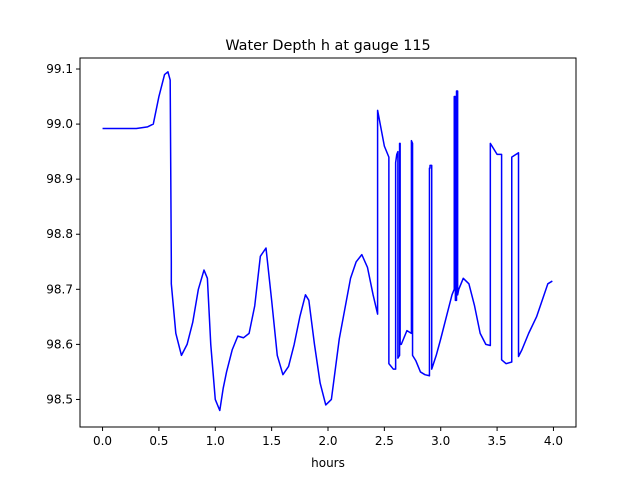 The width and height of the screenshot is (640, 480). What do you see at coordinates (497, 441) in the screenshot?
I see `x-tick-label: 3.5` at bounding box center [497, 441].